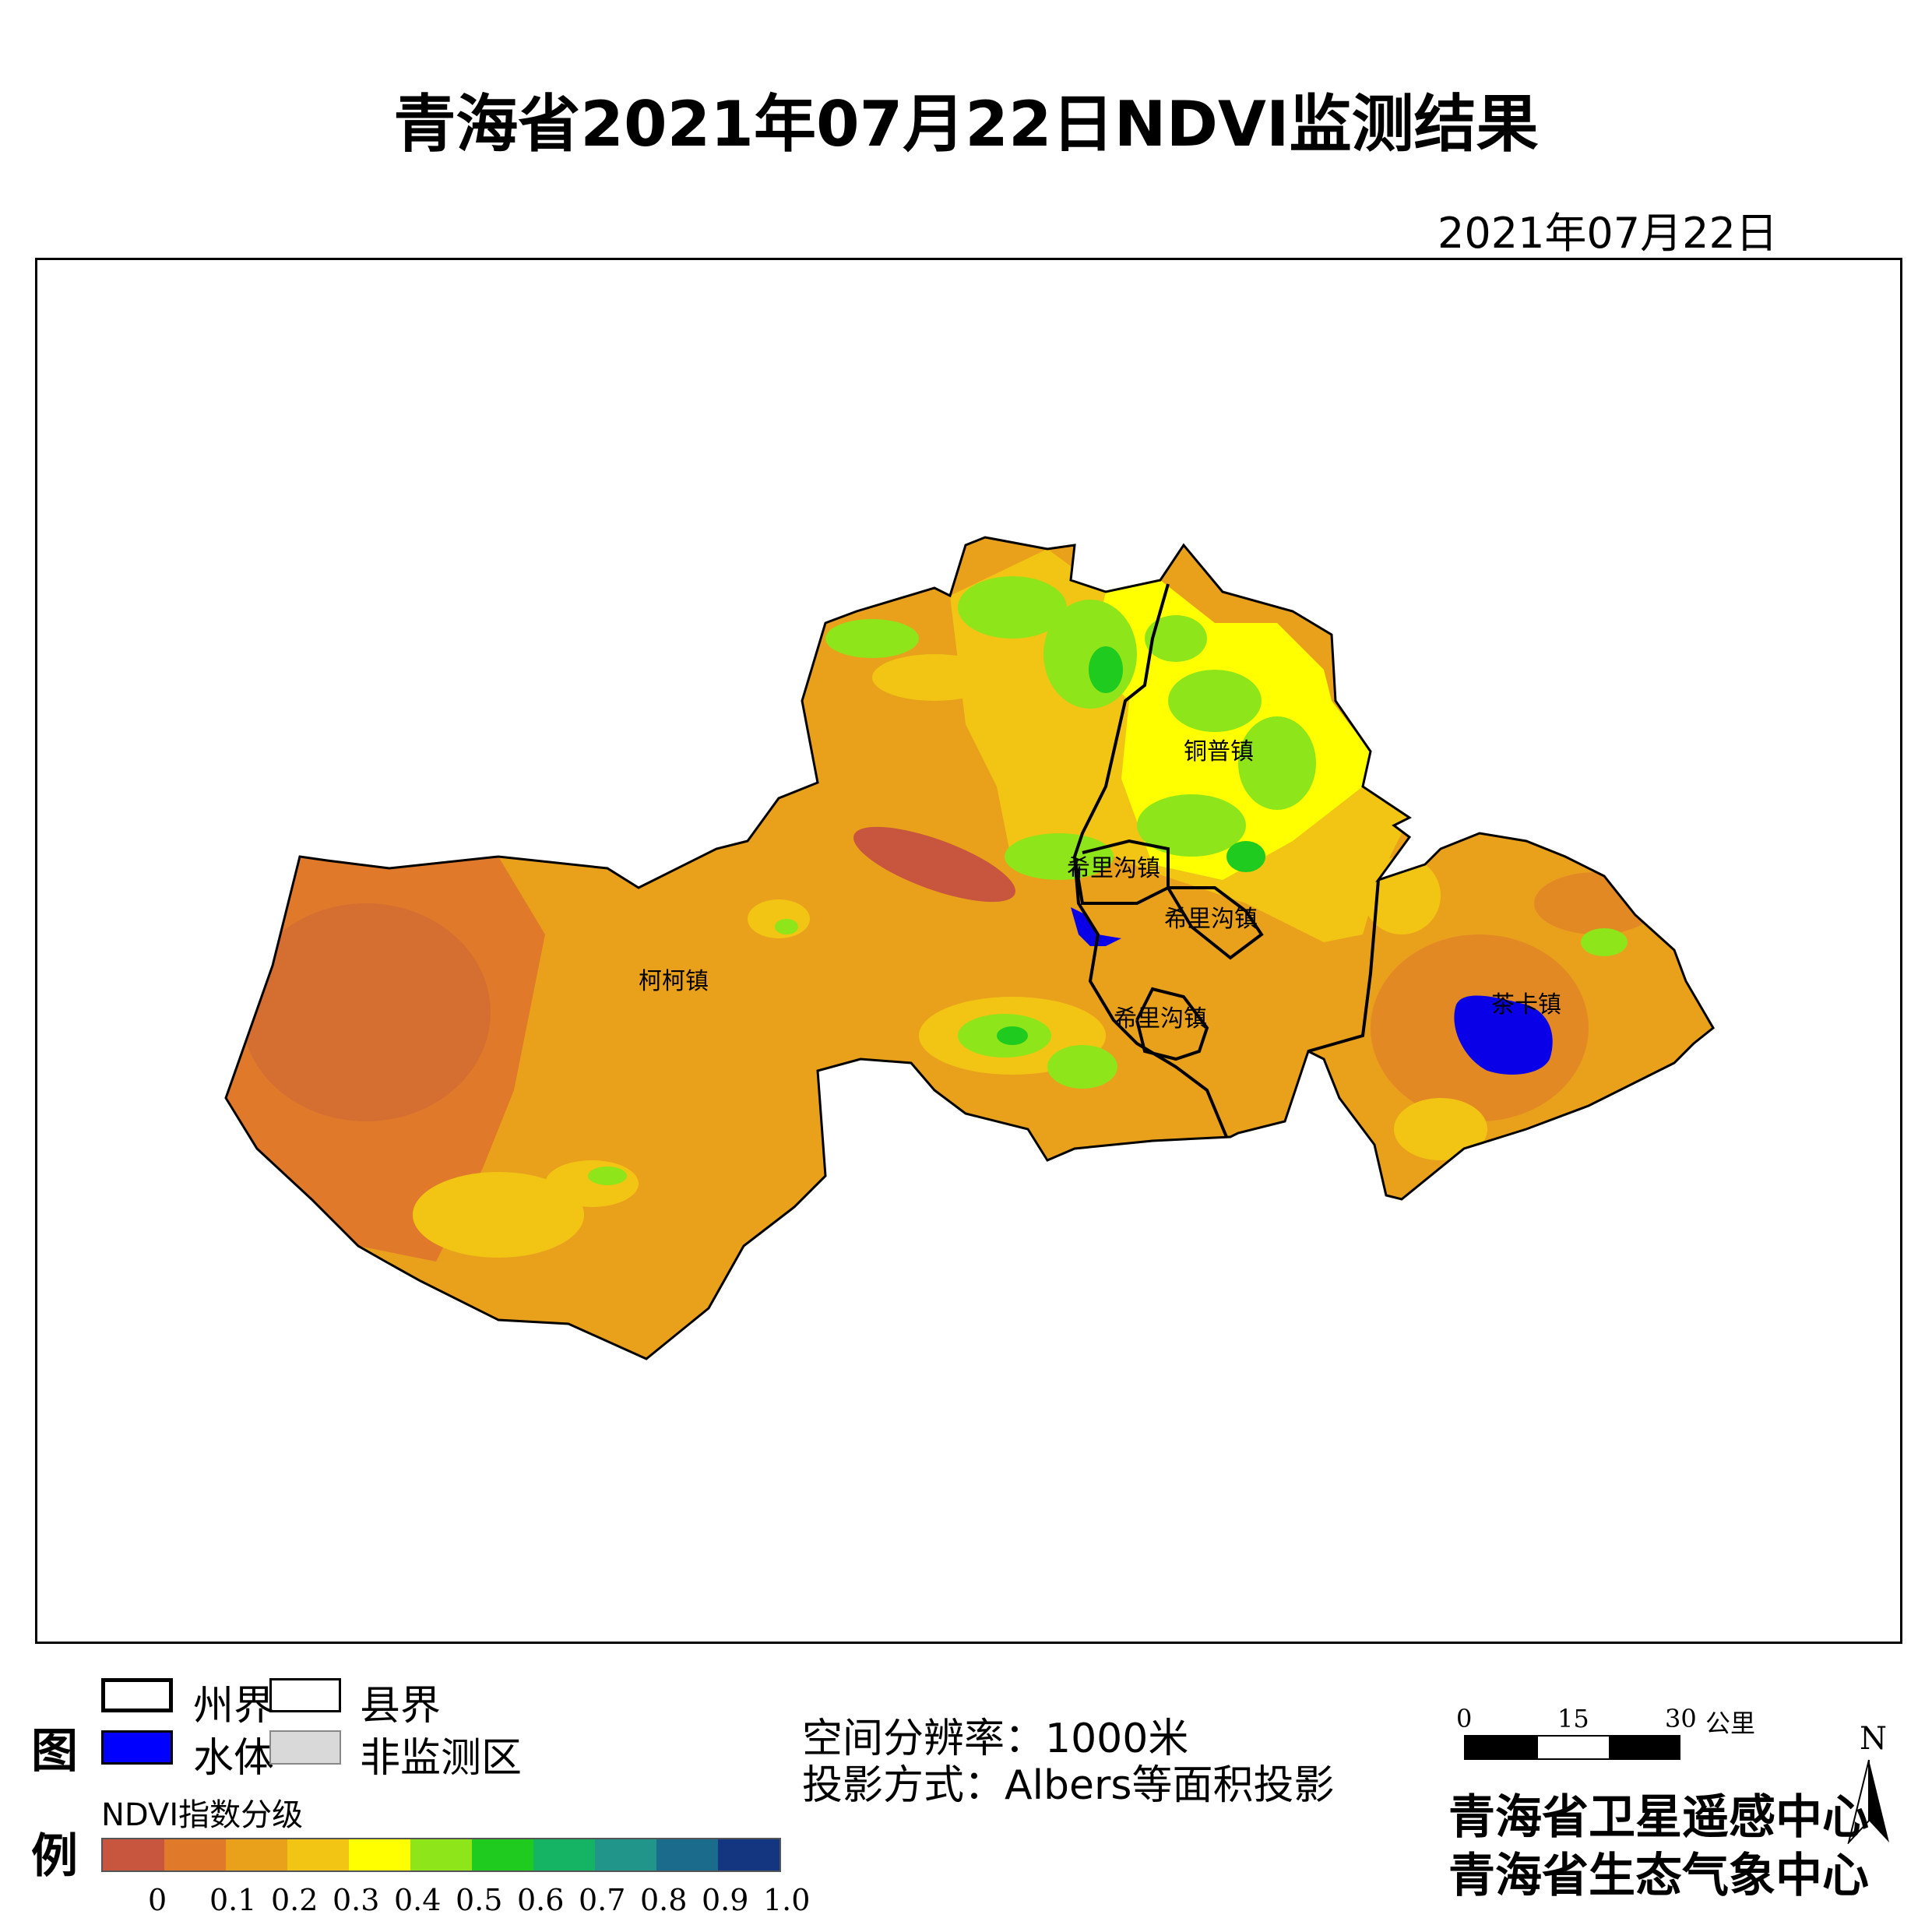 The width and height of the screenshot is (1932, 1932). Describe the element at coordinates (137, 1747) in the screenshot. I see `water-swatch` at that location.